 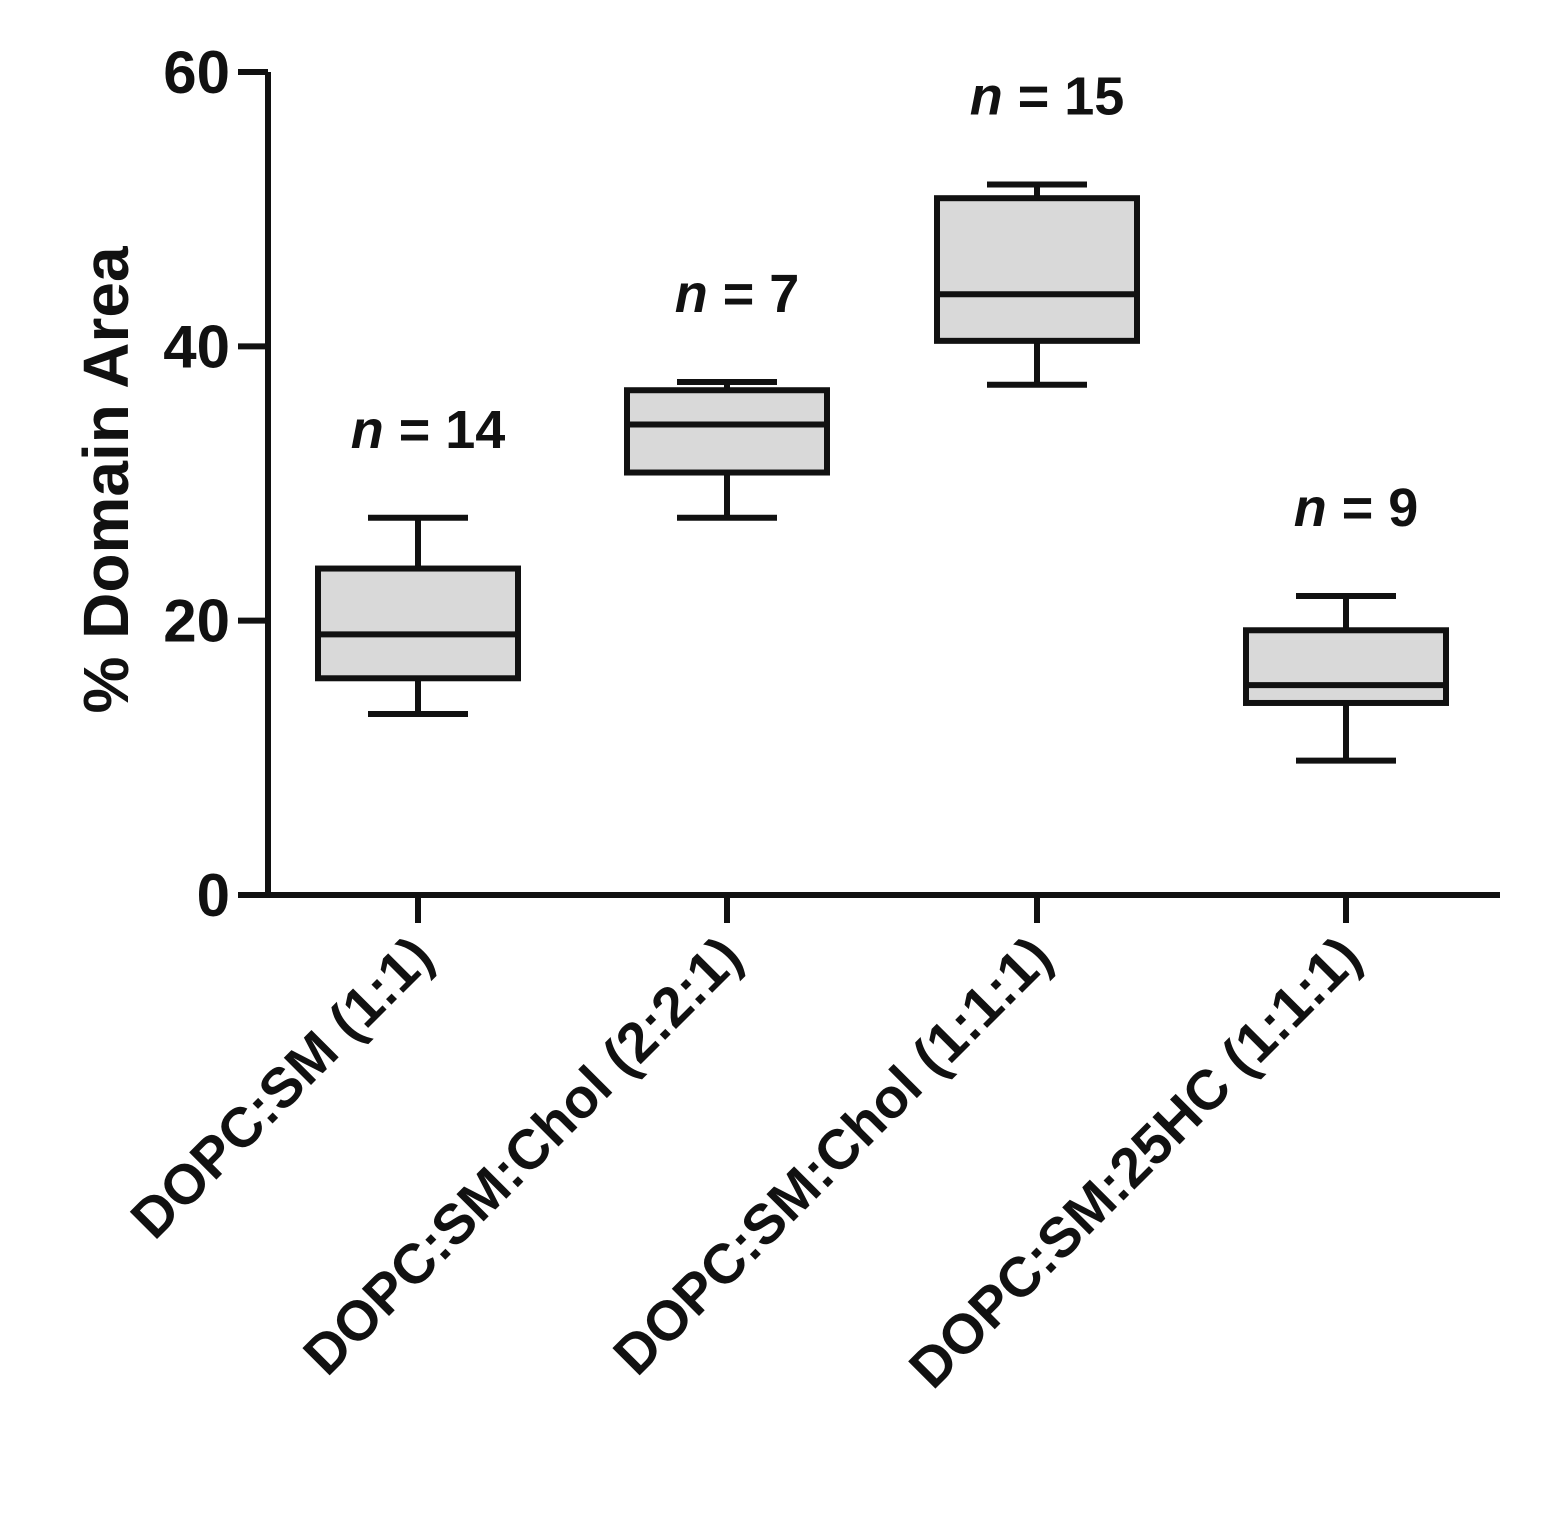 What do you see at coordinates (196, 484) in the screenshot?
I see `y-tick-labels: 0 20 40 60` at bounding box center [196, 484].